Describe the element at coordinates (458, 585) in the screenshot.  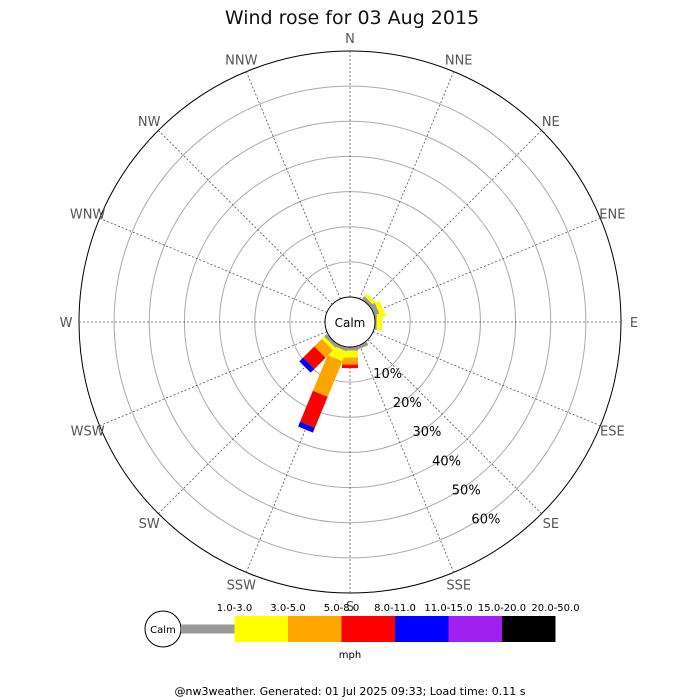
I see `direction-label-sse: SSE` at that location.